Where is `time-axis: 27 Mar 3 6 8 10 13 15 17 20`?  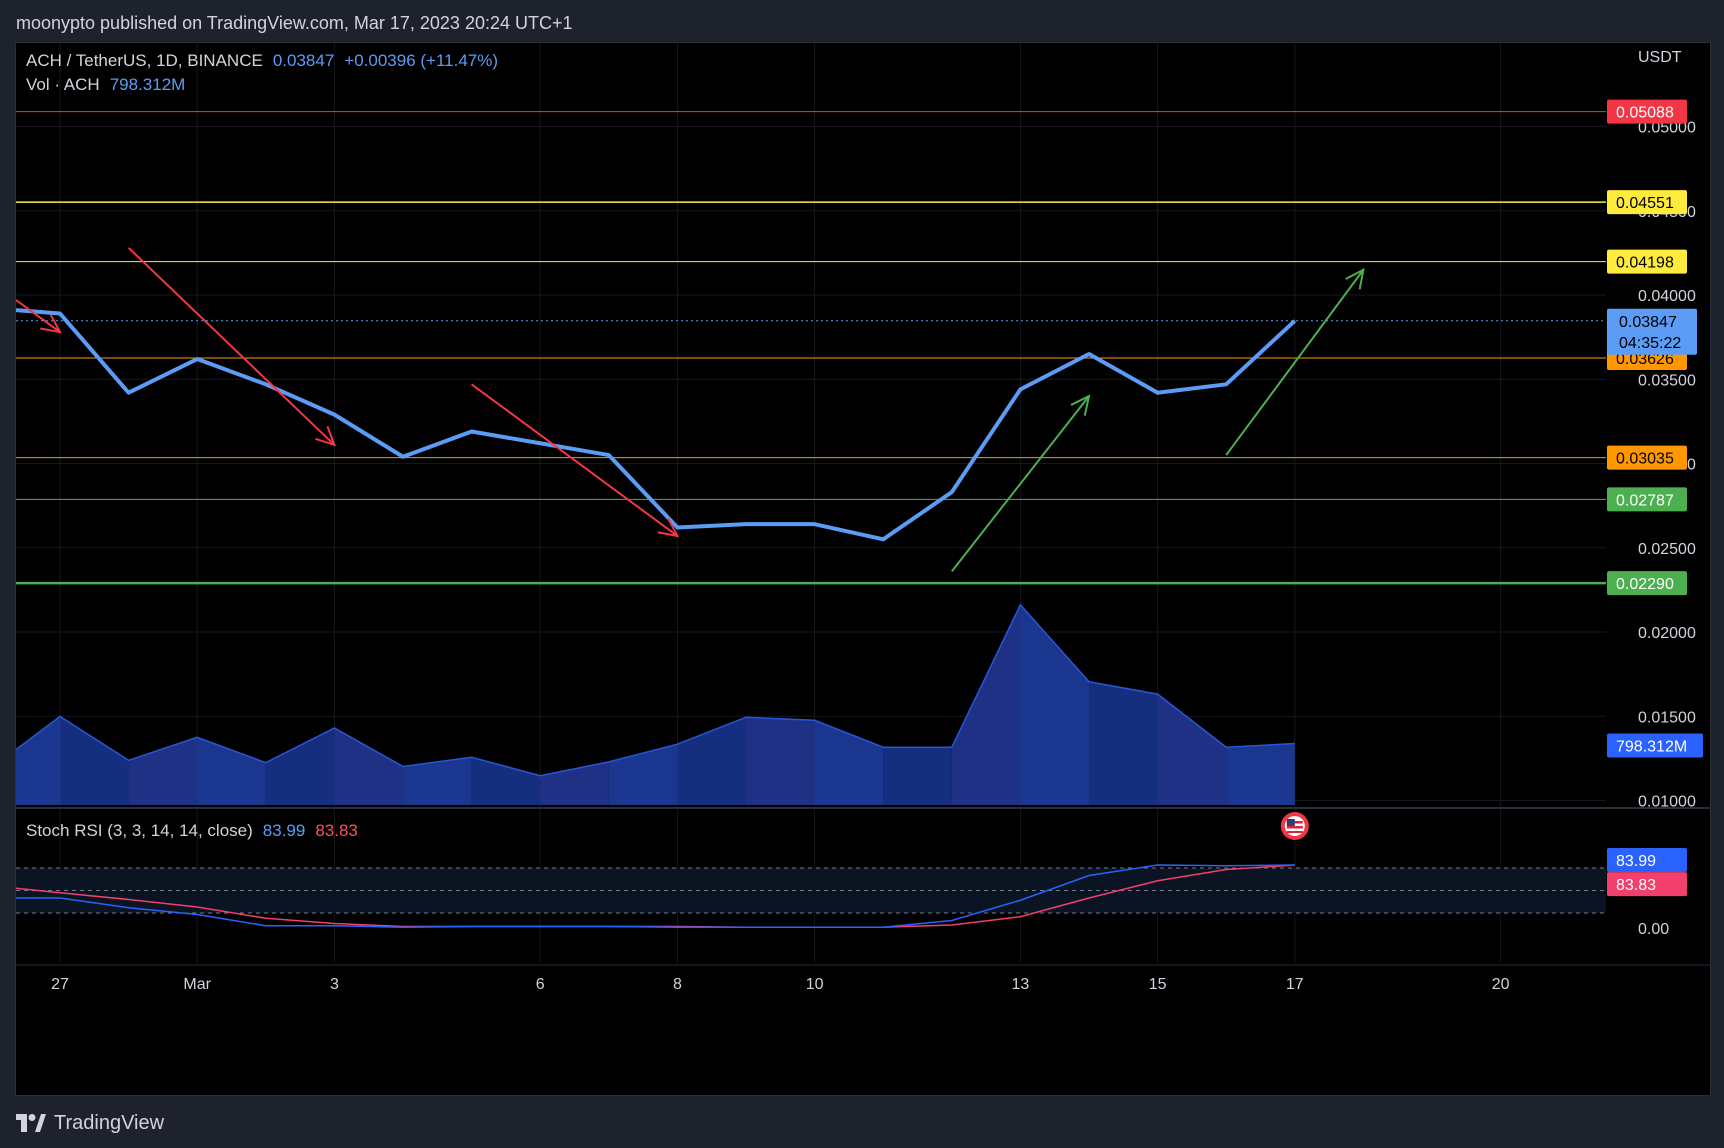
time-axis: 27 Mar 3 6 8 10 13 15 17 20 is located at coordinates (780, 984).